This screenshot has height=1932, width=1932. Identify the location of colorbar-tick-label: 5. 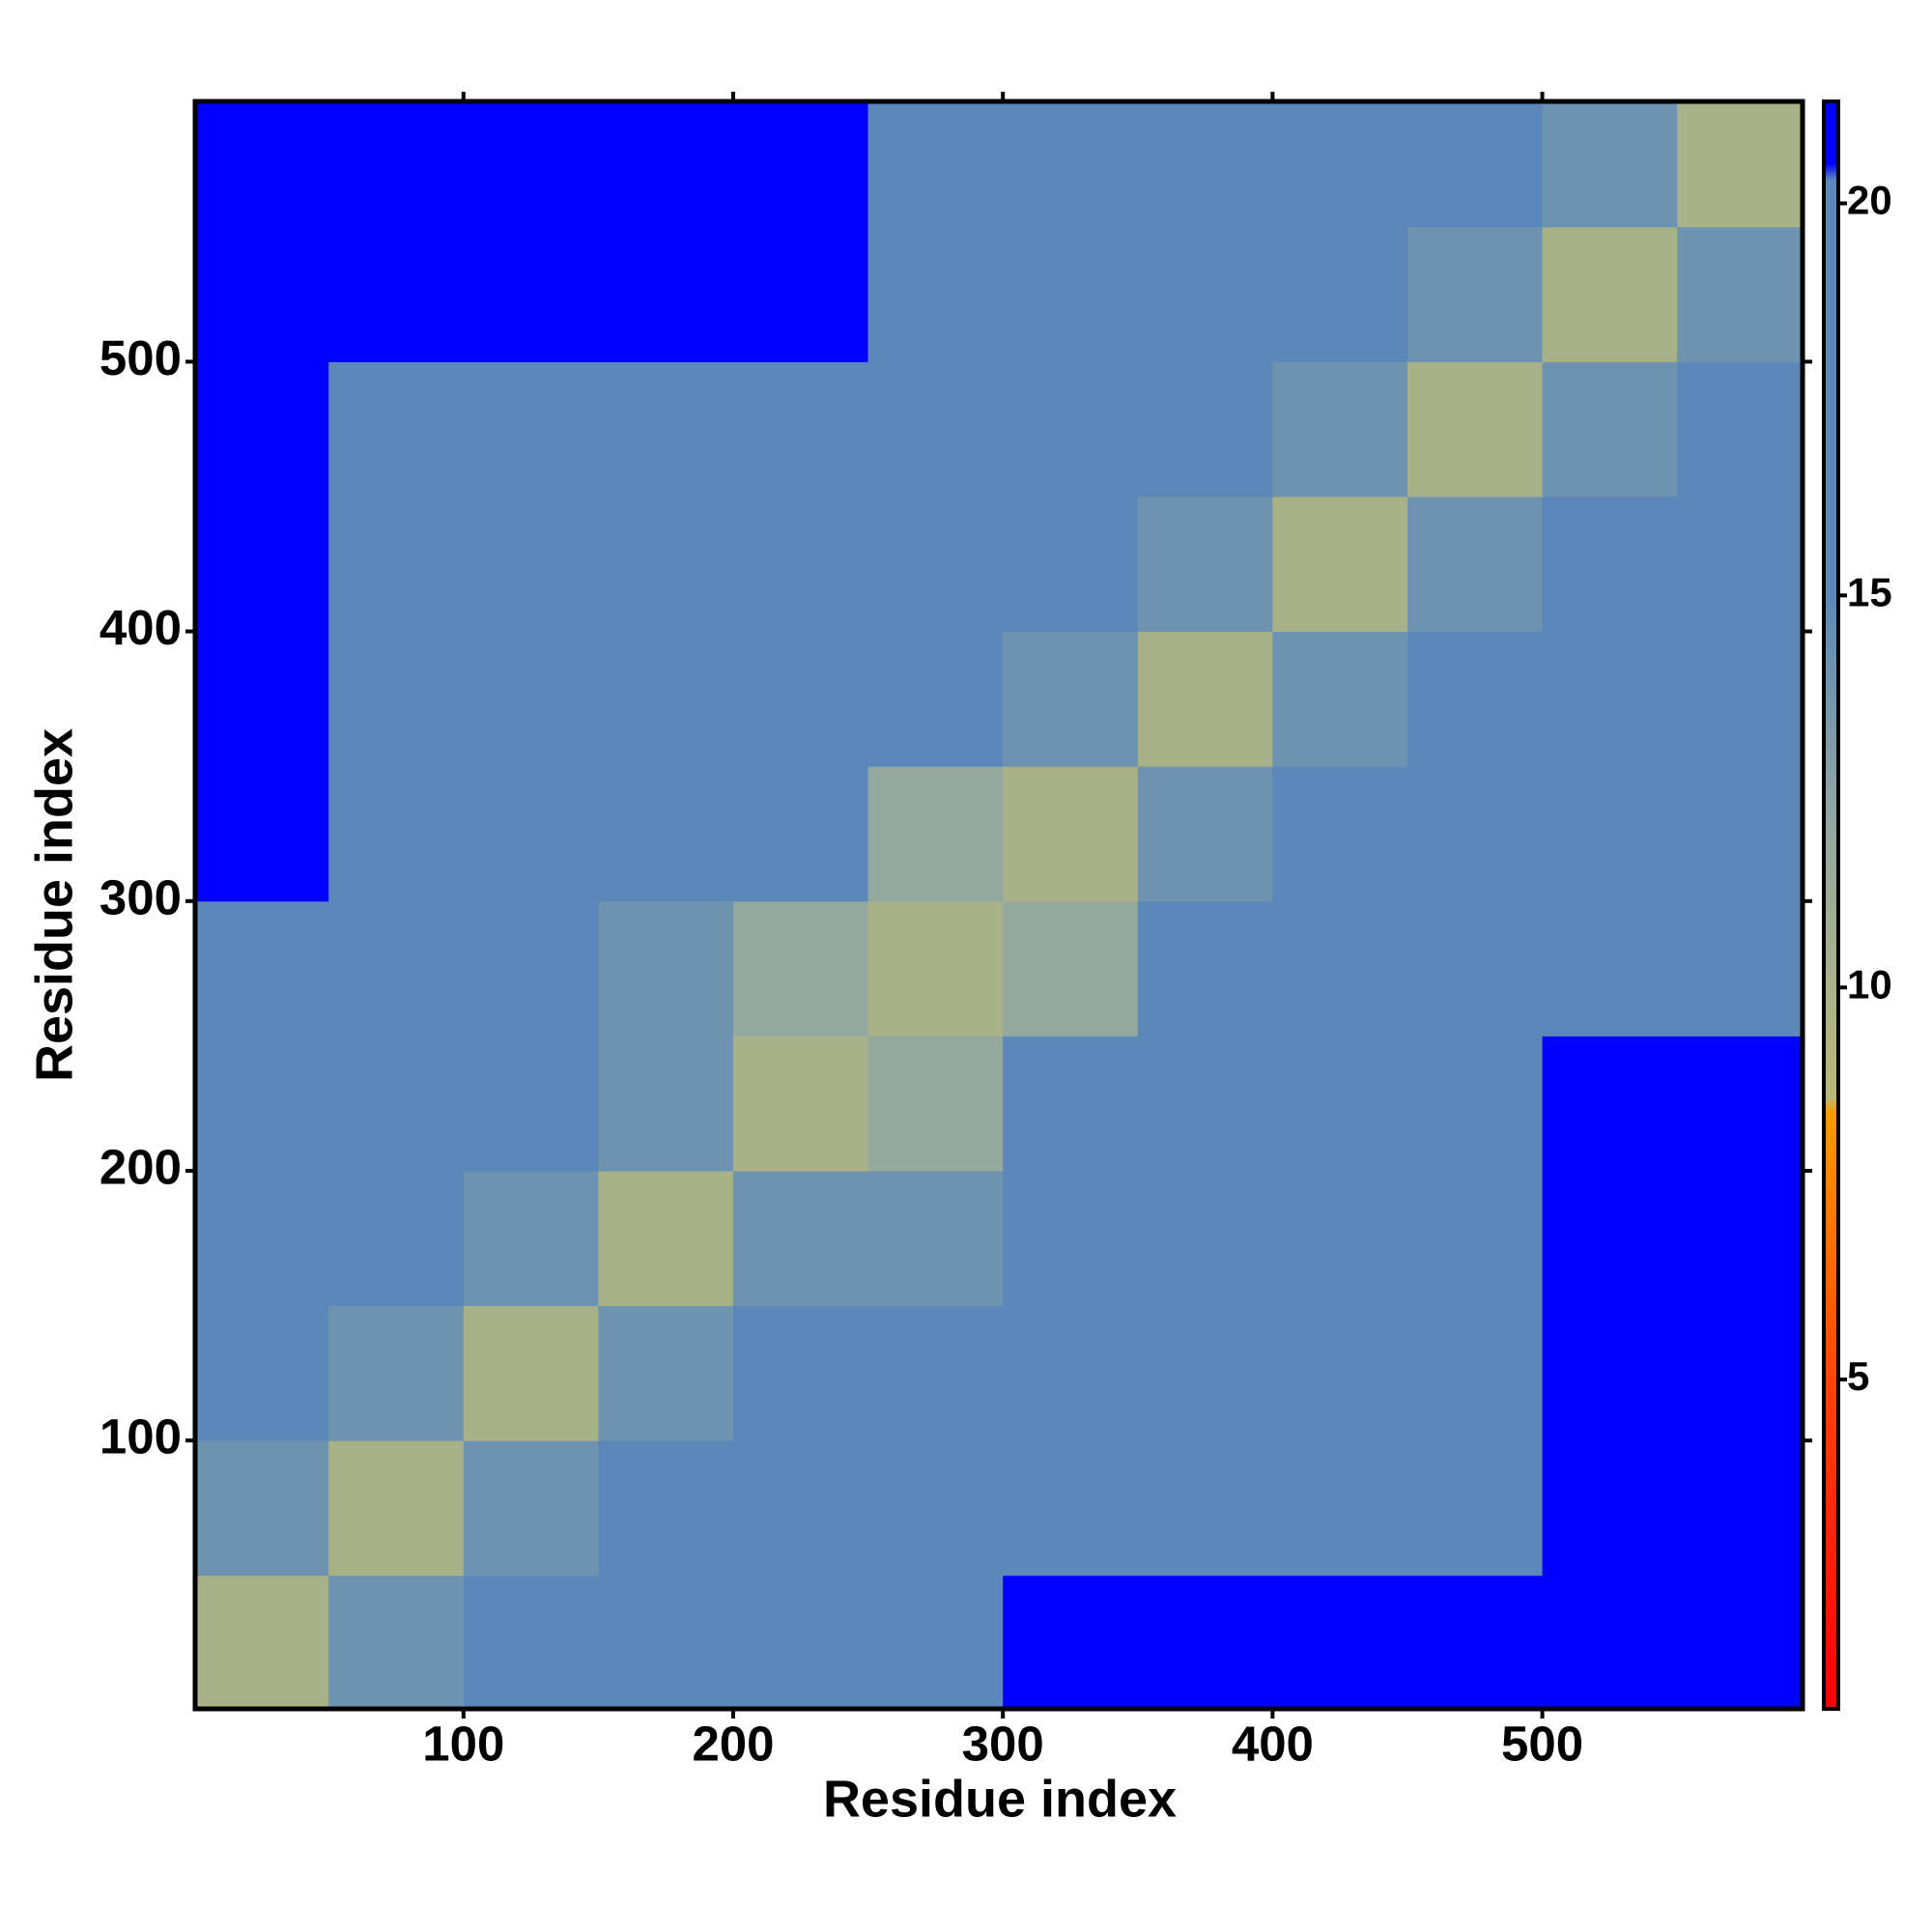
(1858, 1376).